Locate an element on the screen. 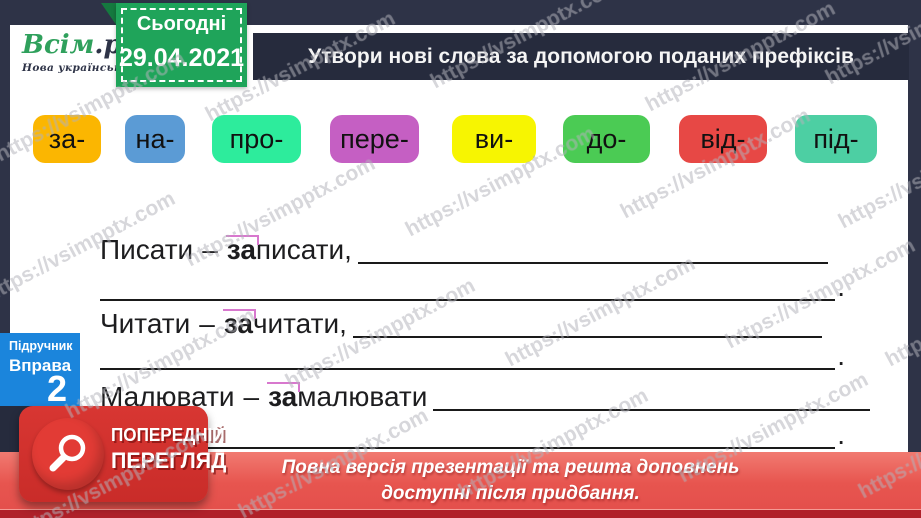 The width and height of the screenshot is (921, 518). worksheet-blank-line-2: . is located at coordinates (472, 356).